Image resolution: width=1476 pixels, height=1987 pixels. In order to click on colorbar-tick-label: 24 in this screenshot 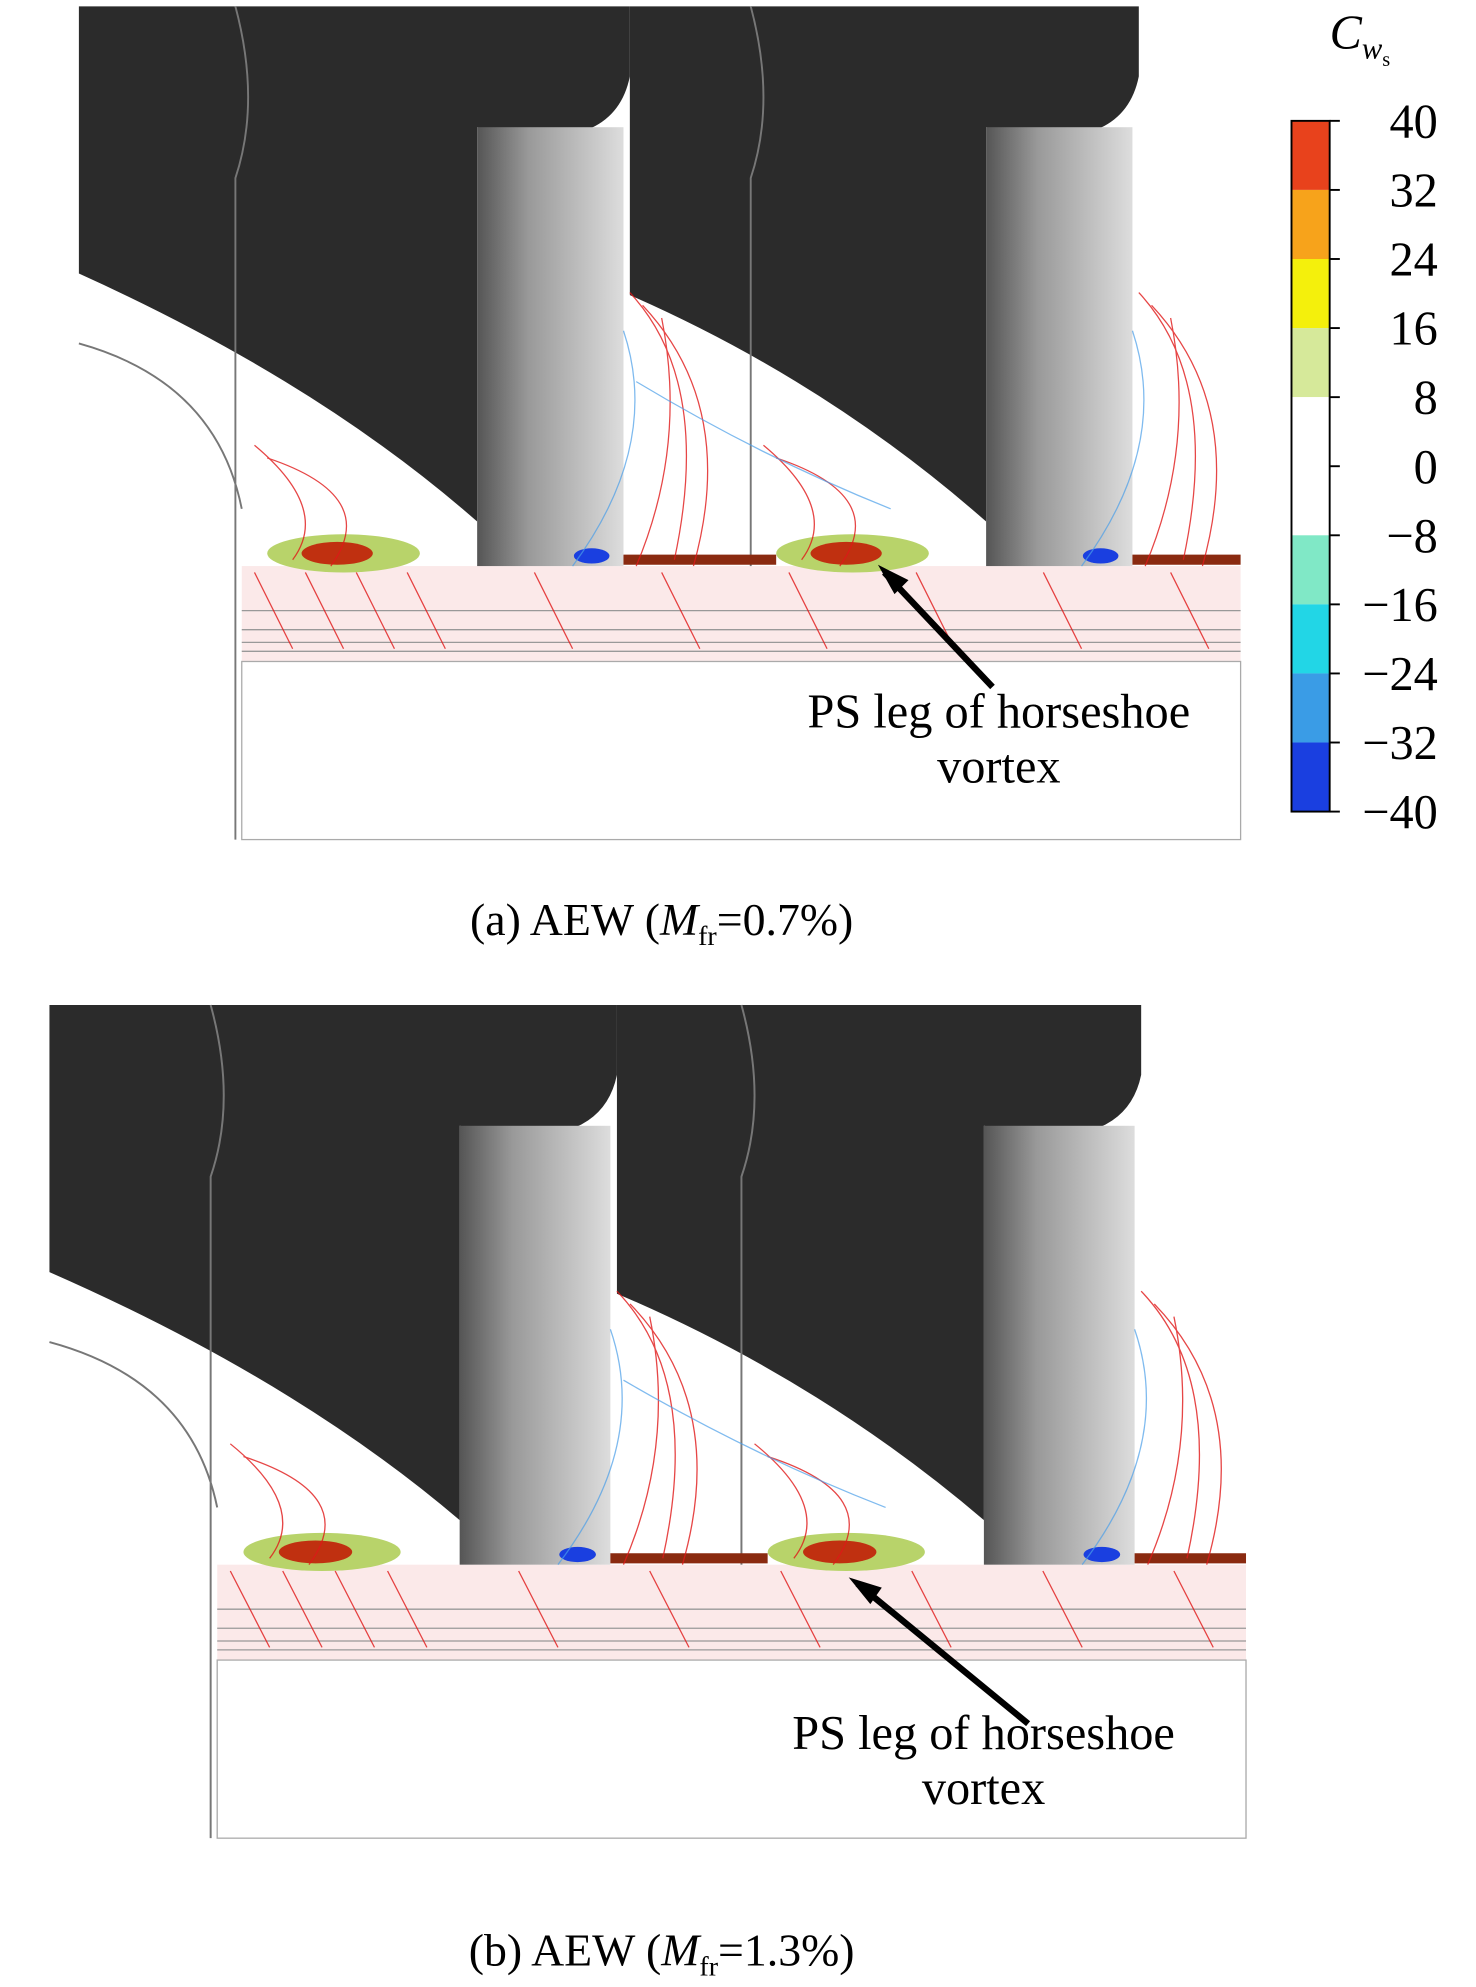, I will do `click(1413, 260)`.